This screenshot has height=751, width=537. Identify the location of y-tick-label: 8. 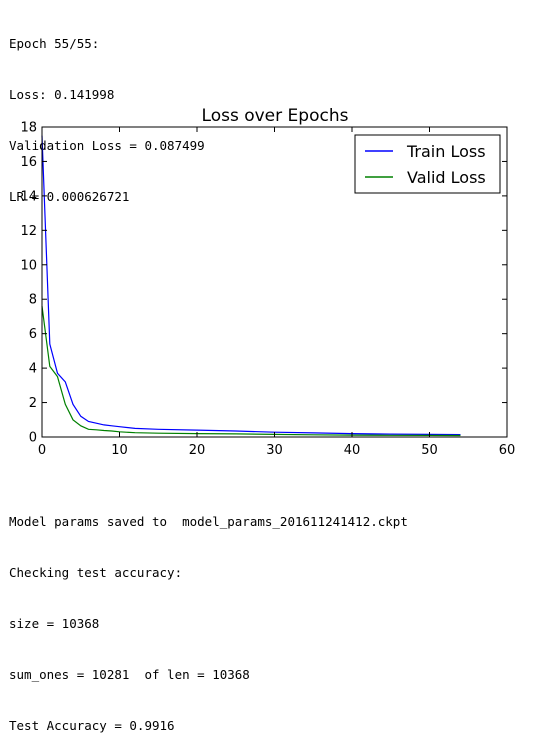
(33, 300).